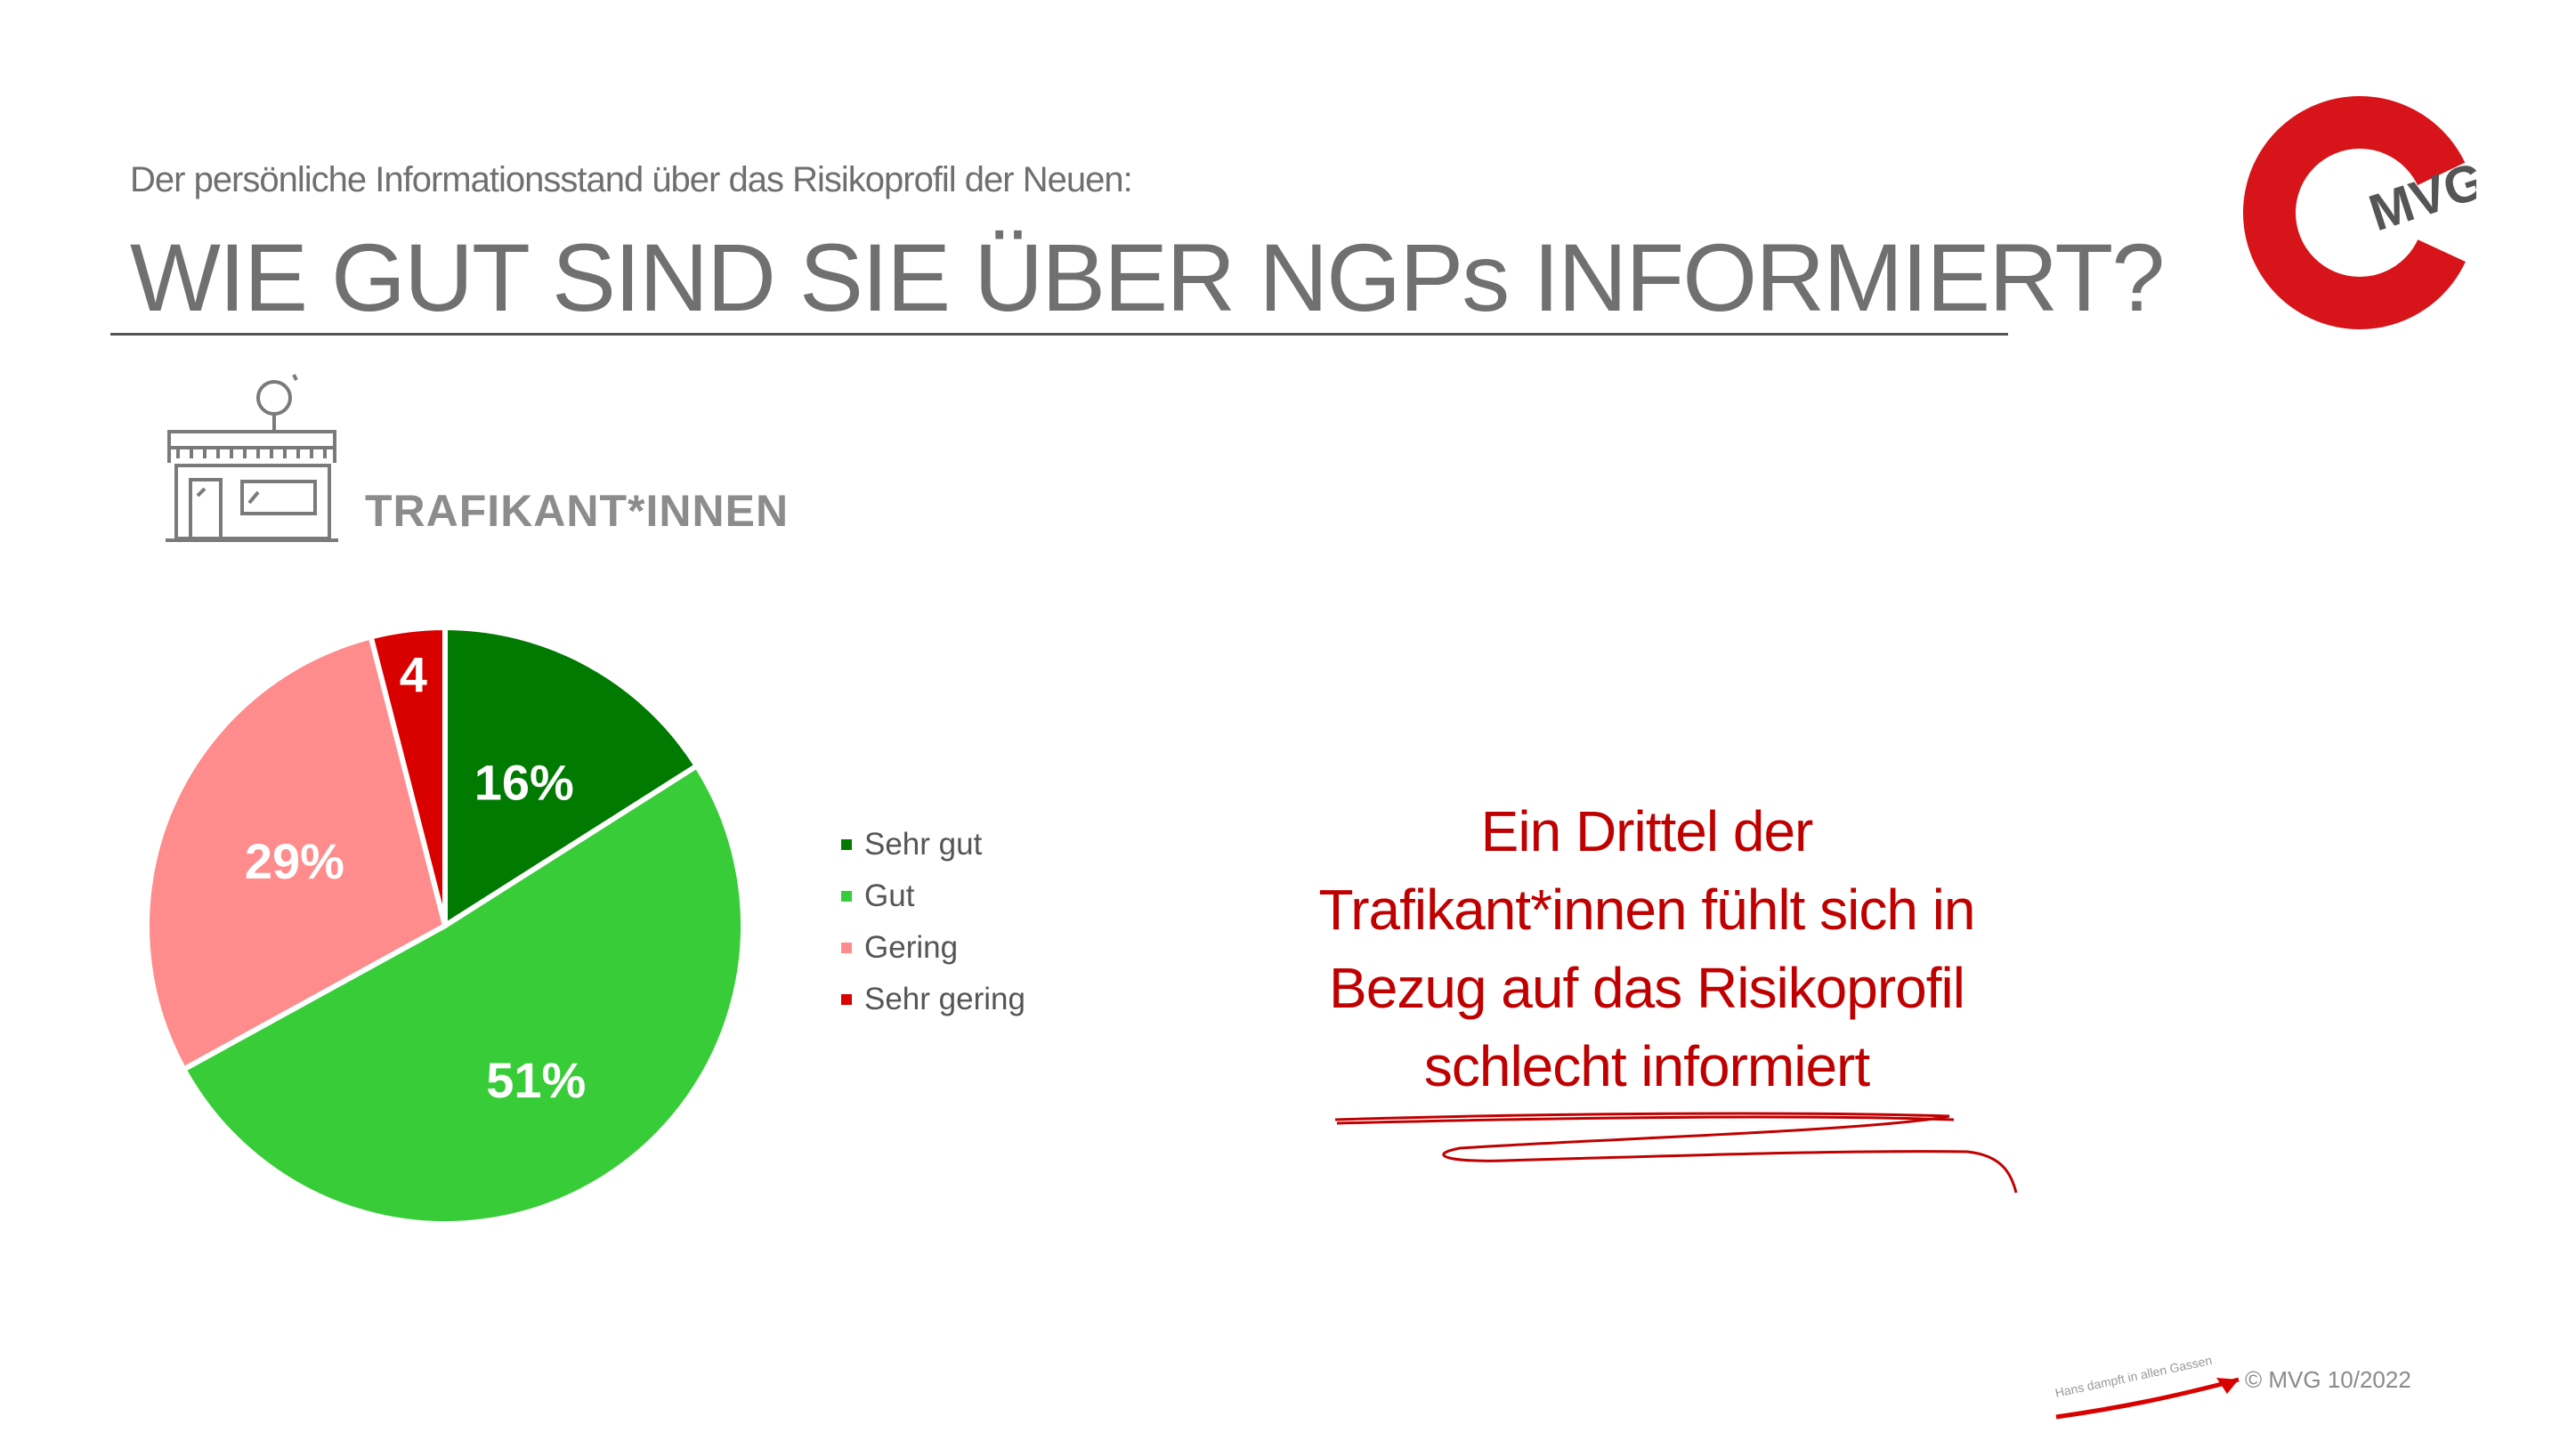  What do you see at coordinates (1647, 988) in the screenshot?
I see `callout-line: Bezug auf das Risikoprofil` at bounding box center [1647, 988].